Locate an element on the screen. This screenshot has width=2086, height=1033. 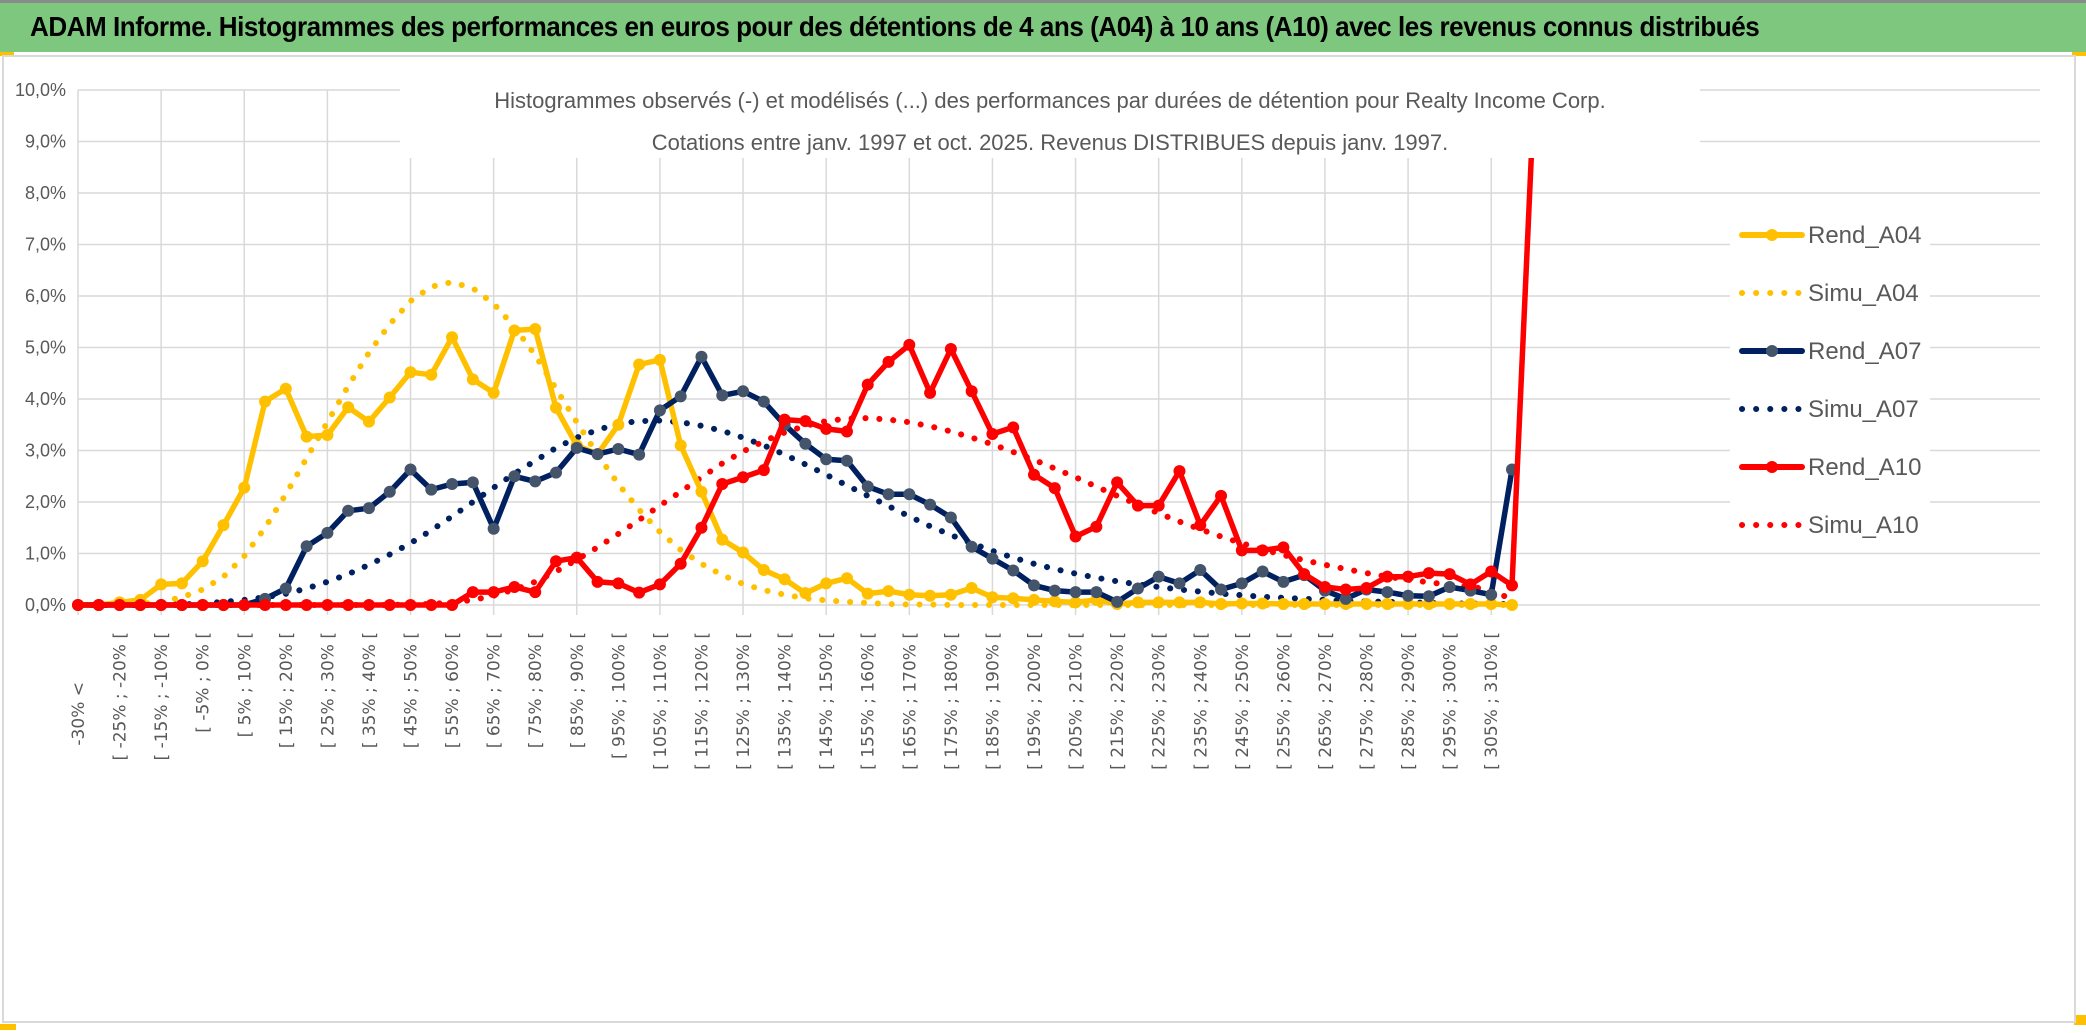
x-tick-label: [ 115% ; 120% [ is located at coordinates (702, 701).